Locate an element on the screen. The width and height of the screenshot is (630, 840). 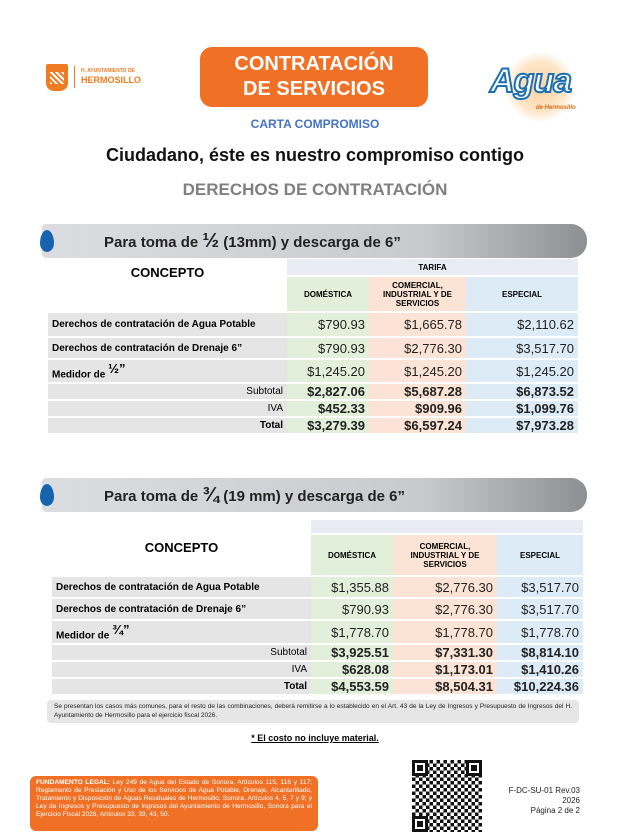
row-label: Medidor de ¾” is located at coordinates (181, 632).